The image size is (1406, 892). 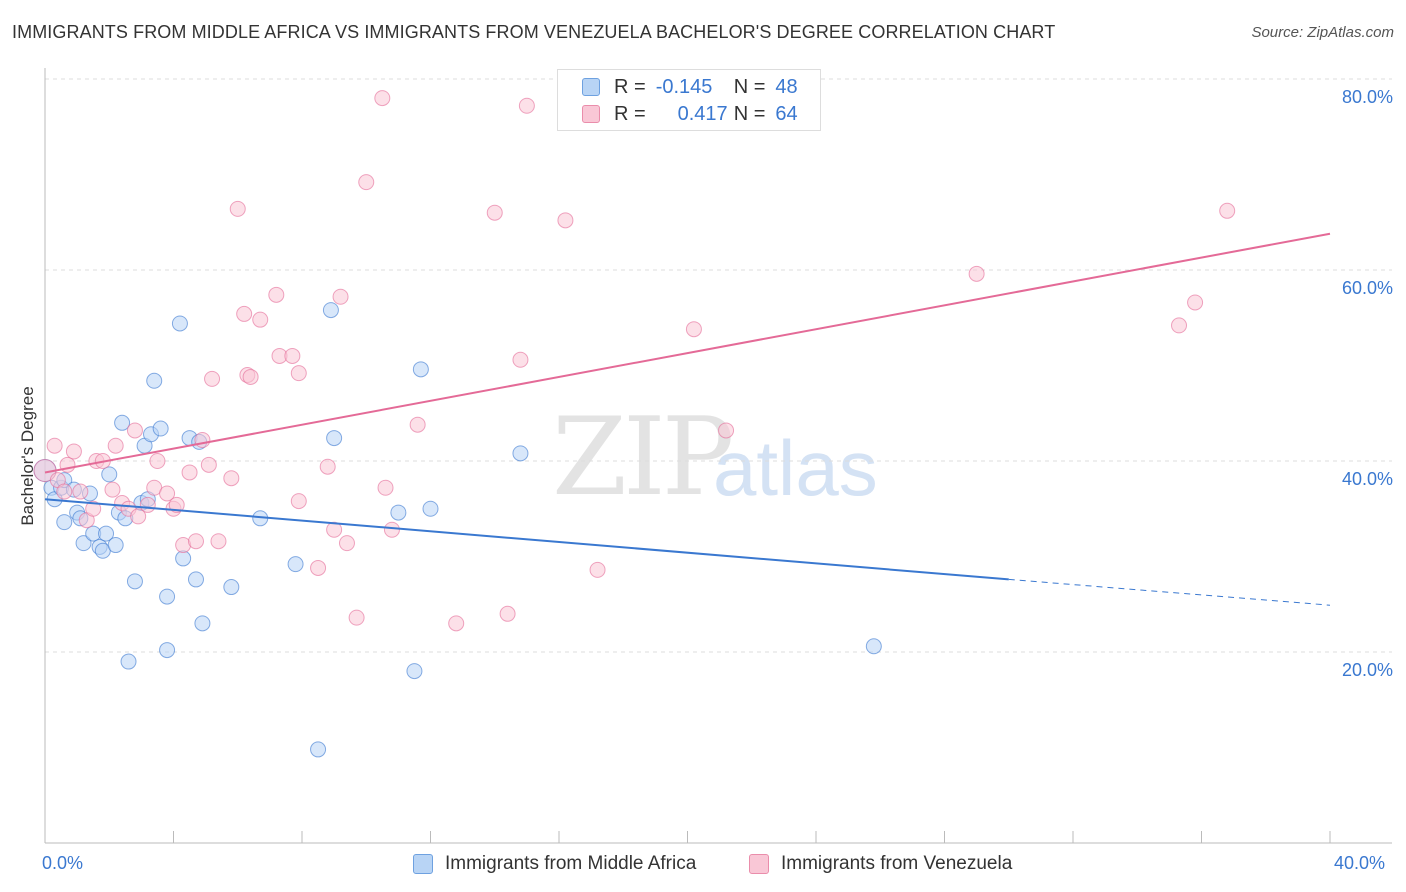 What do you see at coordinates (786, 86) in the screenshot?
I see `legend-n-value: 48` at bounding box center [786, 86].